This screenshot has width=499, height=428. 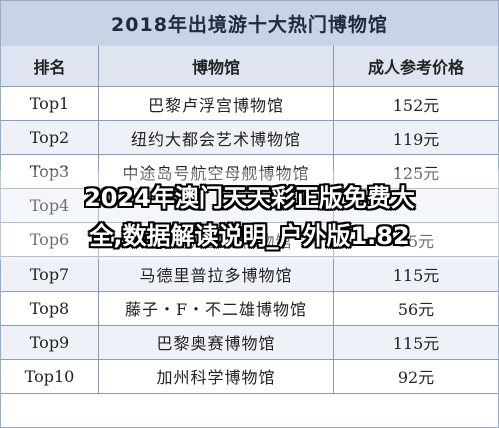 What do you see at coordinates (50, 274) in the screenshot?
I see `rank-cell: Top7` at bounding box center [50, 274].